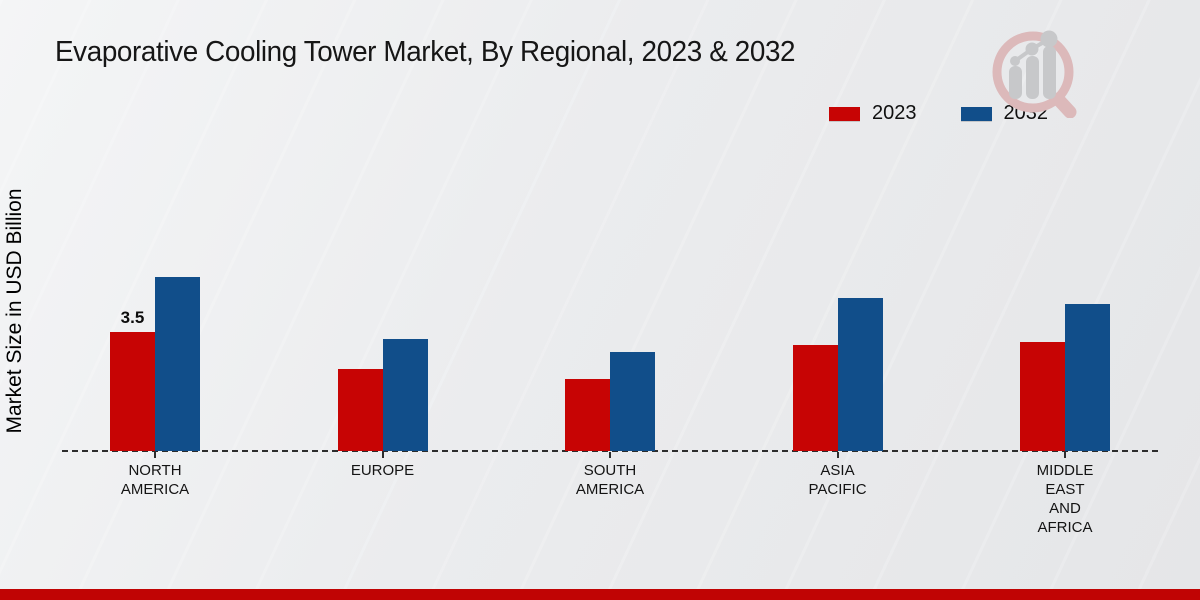  Describe the element at coordinates (600, 594) in the screenshot. I see `footer-accent-bar` at that location.